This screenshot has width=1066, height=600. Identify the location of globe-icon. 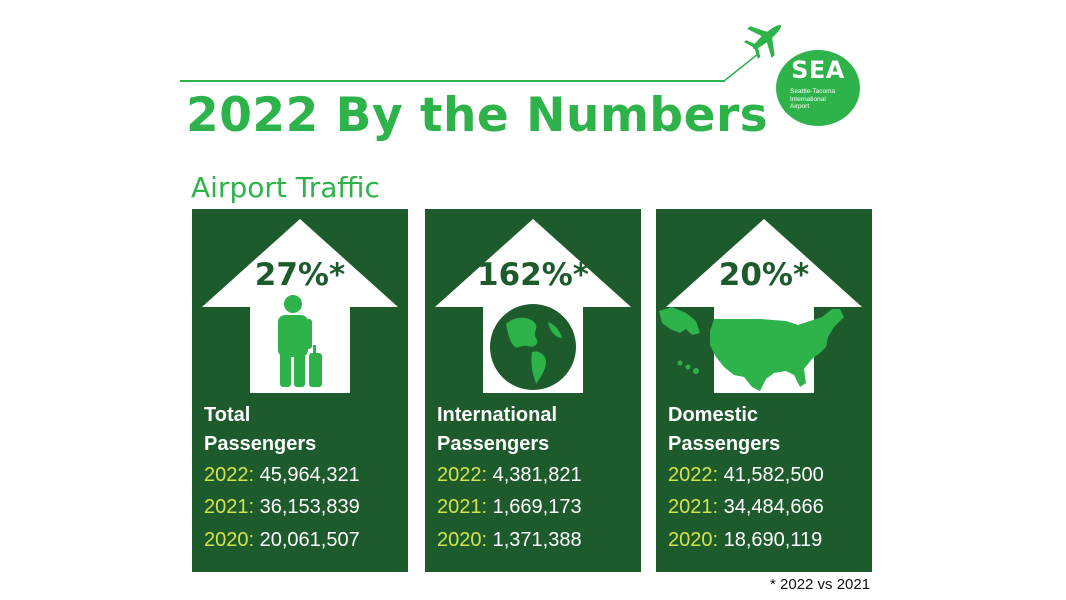
(533, 347).